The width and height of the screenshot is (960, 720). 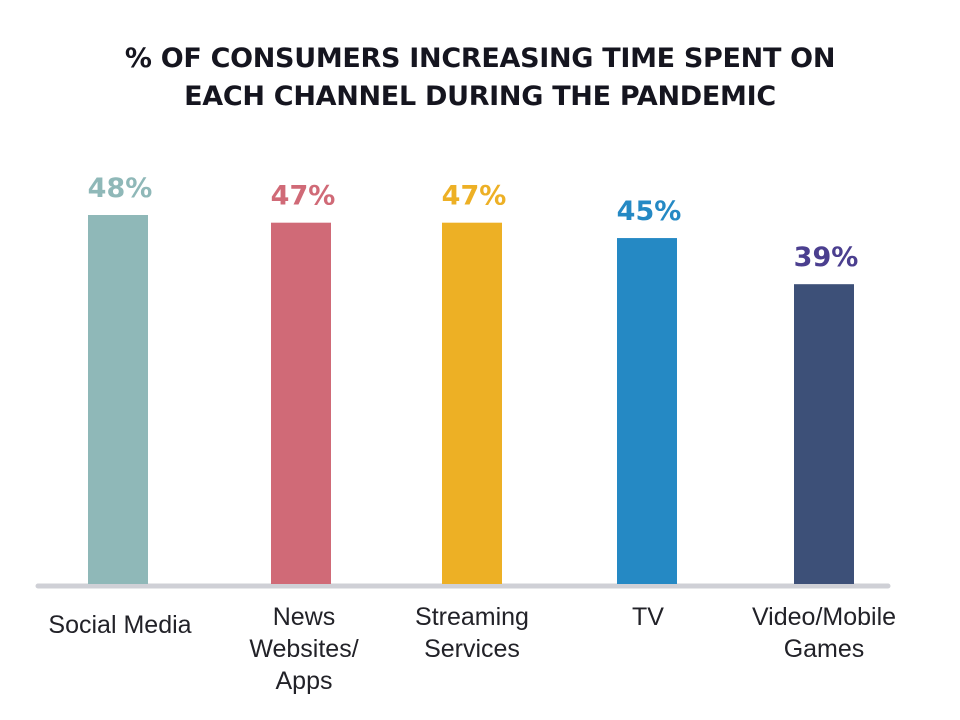 What do you see at coordinates (472, 649) in the screenshot?
I see `x-tick-label-line: Services` at bounding box center [472, 649].